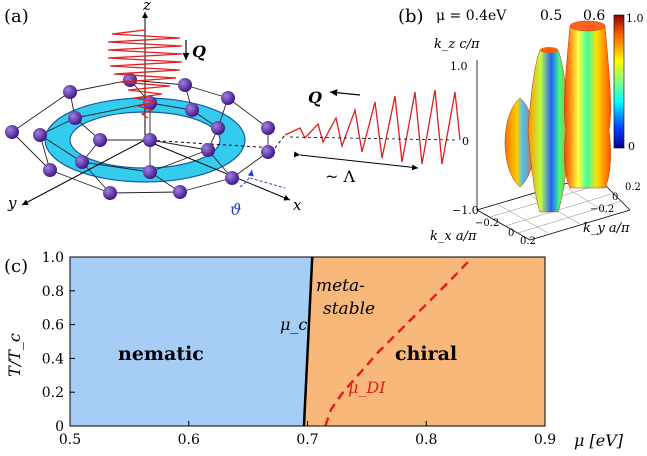 This screenshot has width=647, height=456. Describe the element at coordinates (12, 203) in the screenshot. I see `y-axis-label: y` at that location.